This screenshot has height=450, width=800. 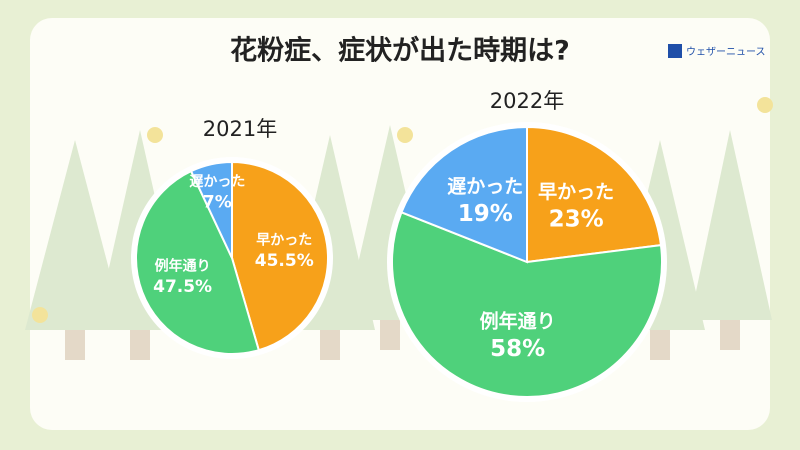 I want to click on pie-title: 2021年, so click(x=240, y=129).